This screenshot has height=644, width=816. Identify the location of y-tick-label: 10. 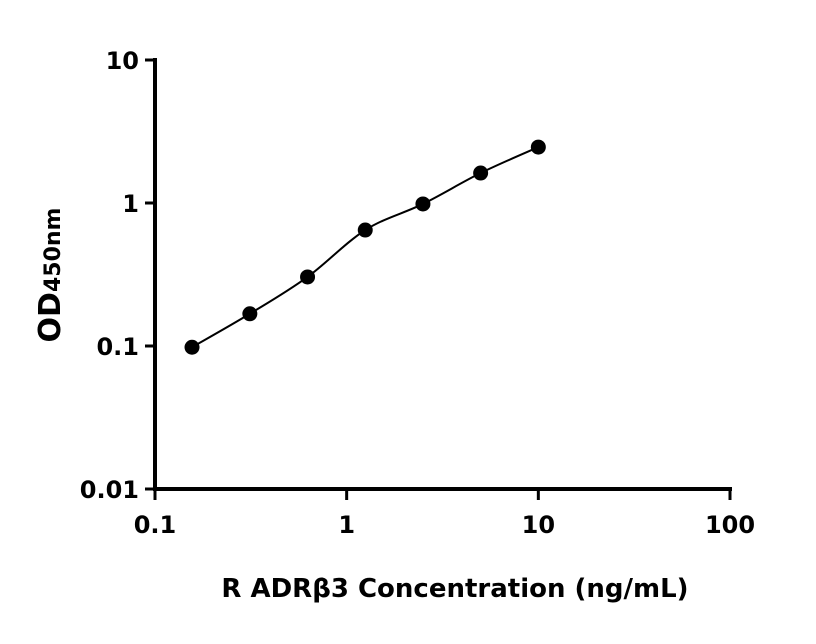
(122, 61).